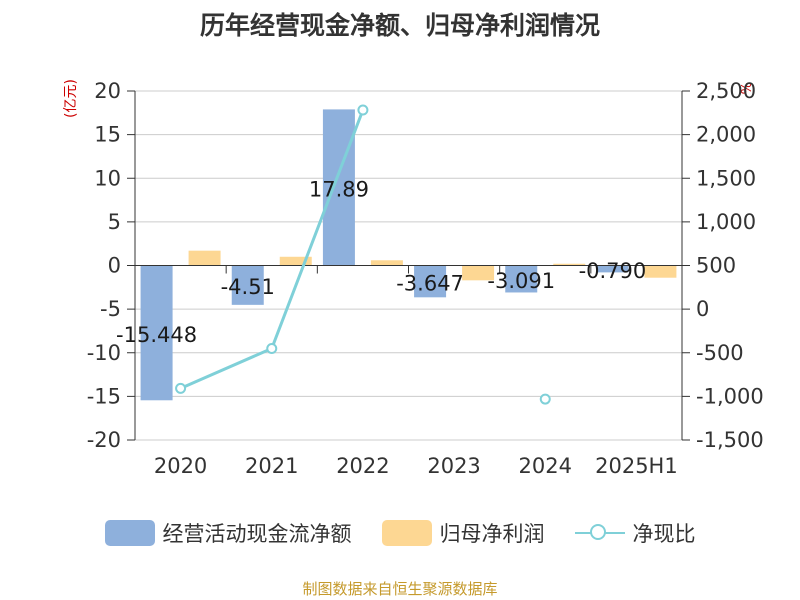 The image size is (800, 600). Describe the element at coordinates (720, 353) in the screenshot. I see `right-axis-tick-label: -500` at that location.